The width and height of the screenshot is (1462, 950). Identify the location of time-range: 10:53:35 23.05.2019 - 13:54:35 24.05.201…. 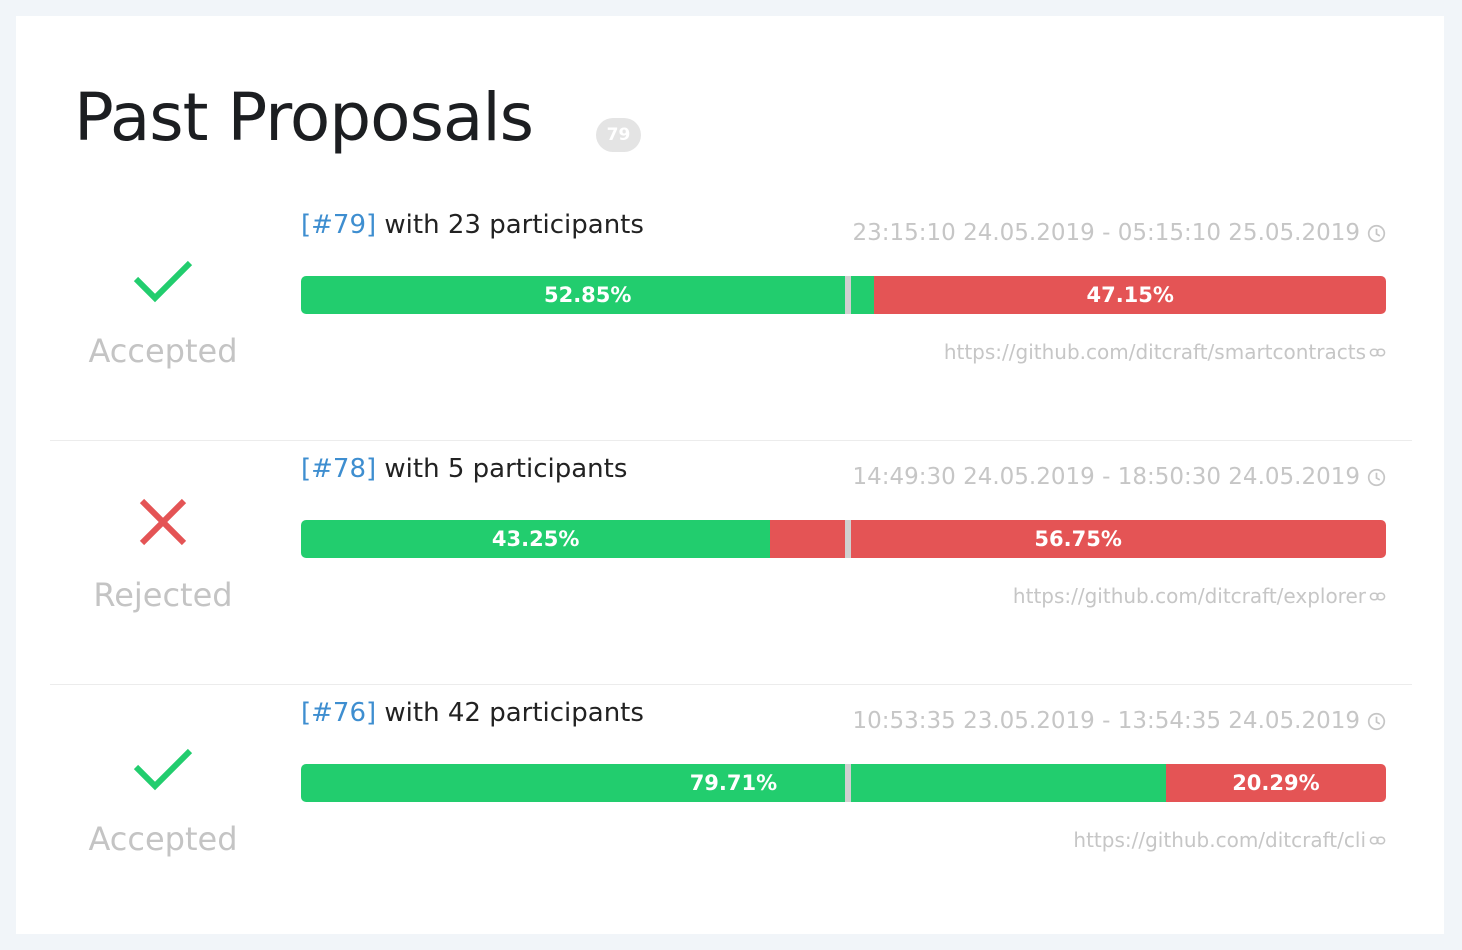
(1119, 721).